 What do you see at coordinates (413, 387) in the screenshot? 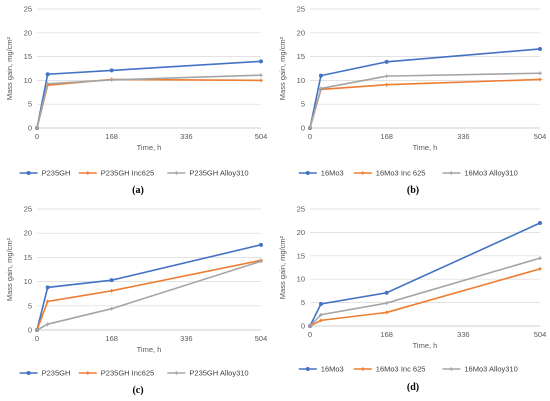
I see `panel-label: (d)` at bounding box center [413, 387].